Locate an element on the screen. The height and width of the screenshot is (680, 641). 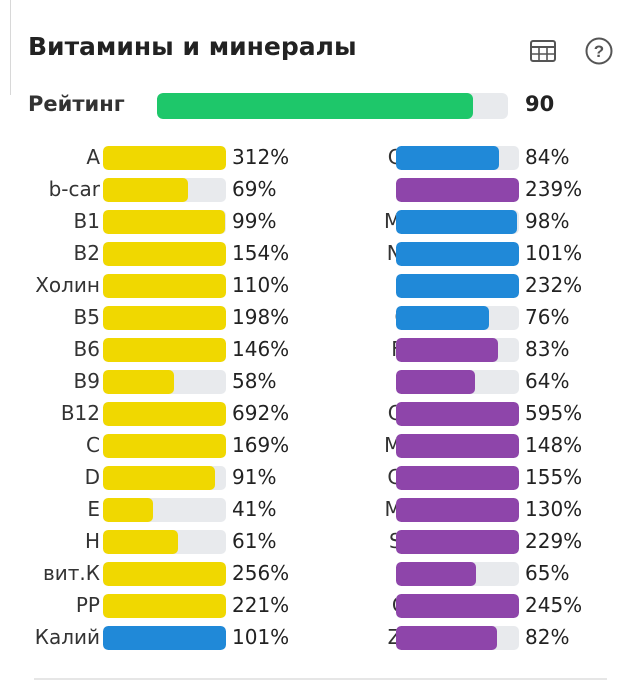
help-icon: ? is located at coordinates (599, 51).